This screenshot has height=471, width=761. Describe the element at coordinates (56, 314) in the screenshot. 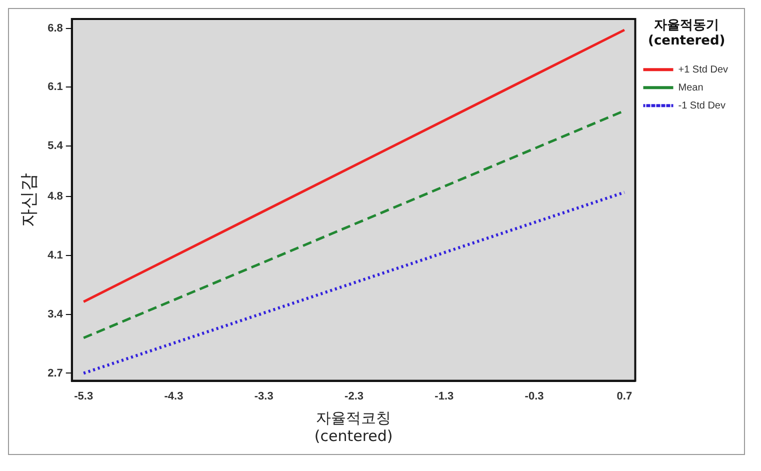

I see `y-tick-label: 3.4` at that location.